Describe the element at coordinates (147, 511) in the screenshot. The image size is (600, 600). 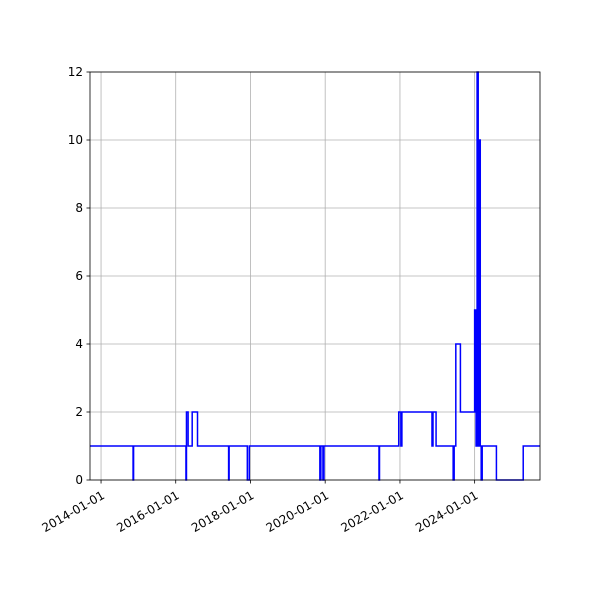
I see `x-tick-label: 2016-01-01` at that location.